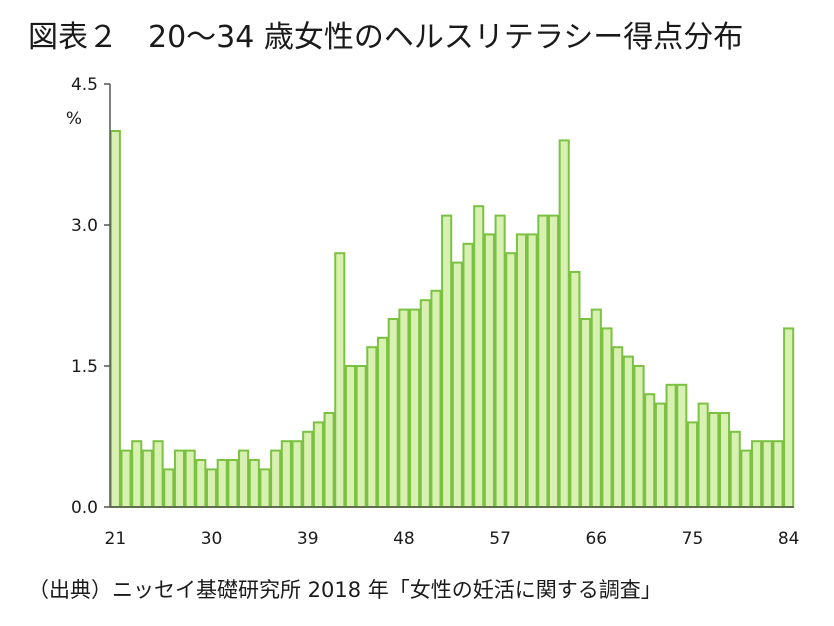  I want to click on y-tick-label: 0.0, so click(84, 508).